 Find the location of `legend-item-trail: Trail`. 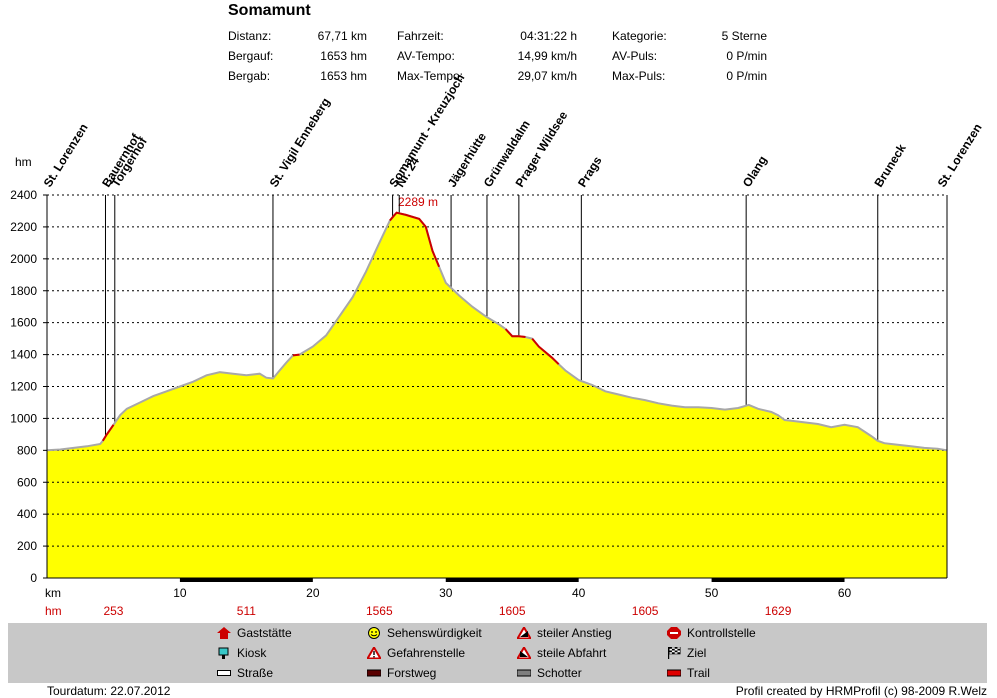

legend-item-trail: Trail is located at coordinates (688, 673).